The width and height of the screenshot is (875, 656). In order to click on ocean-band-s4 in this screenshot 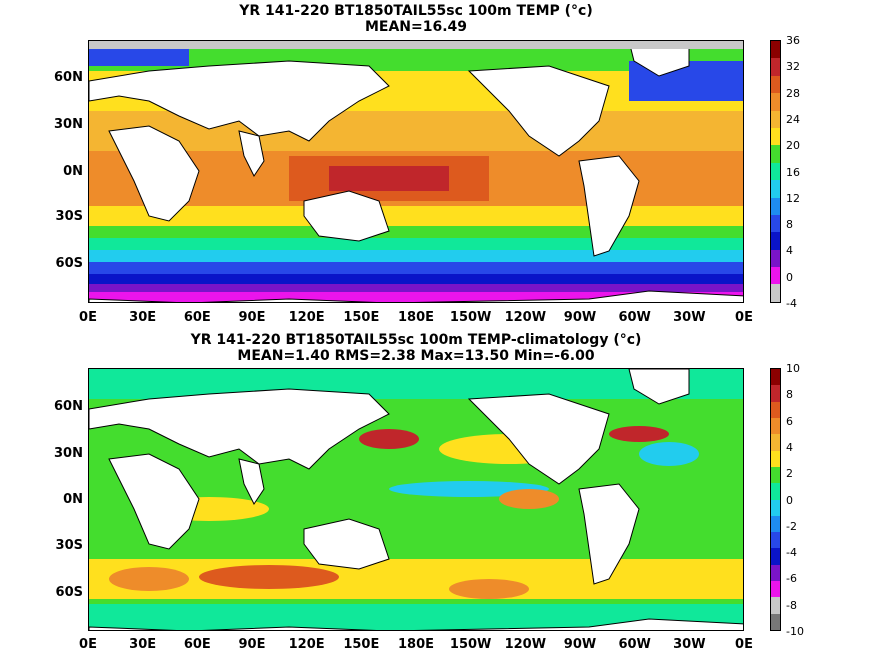, I will do `click(416, 256)`.